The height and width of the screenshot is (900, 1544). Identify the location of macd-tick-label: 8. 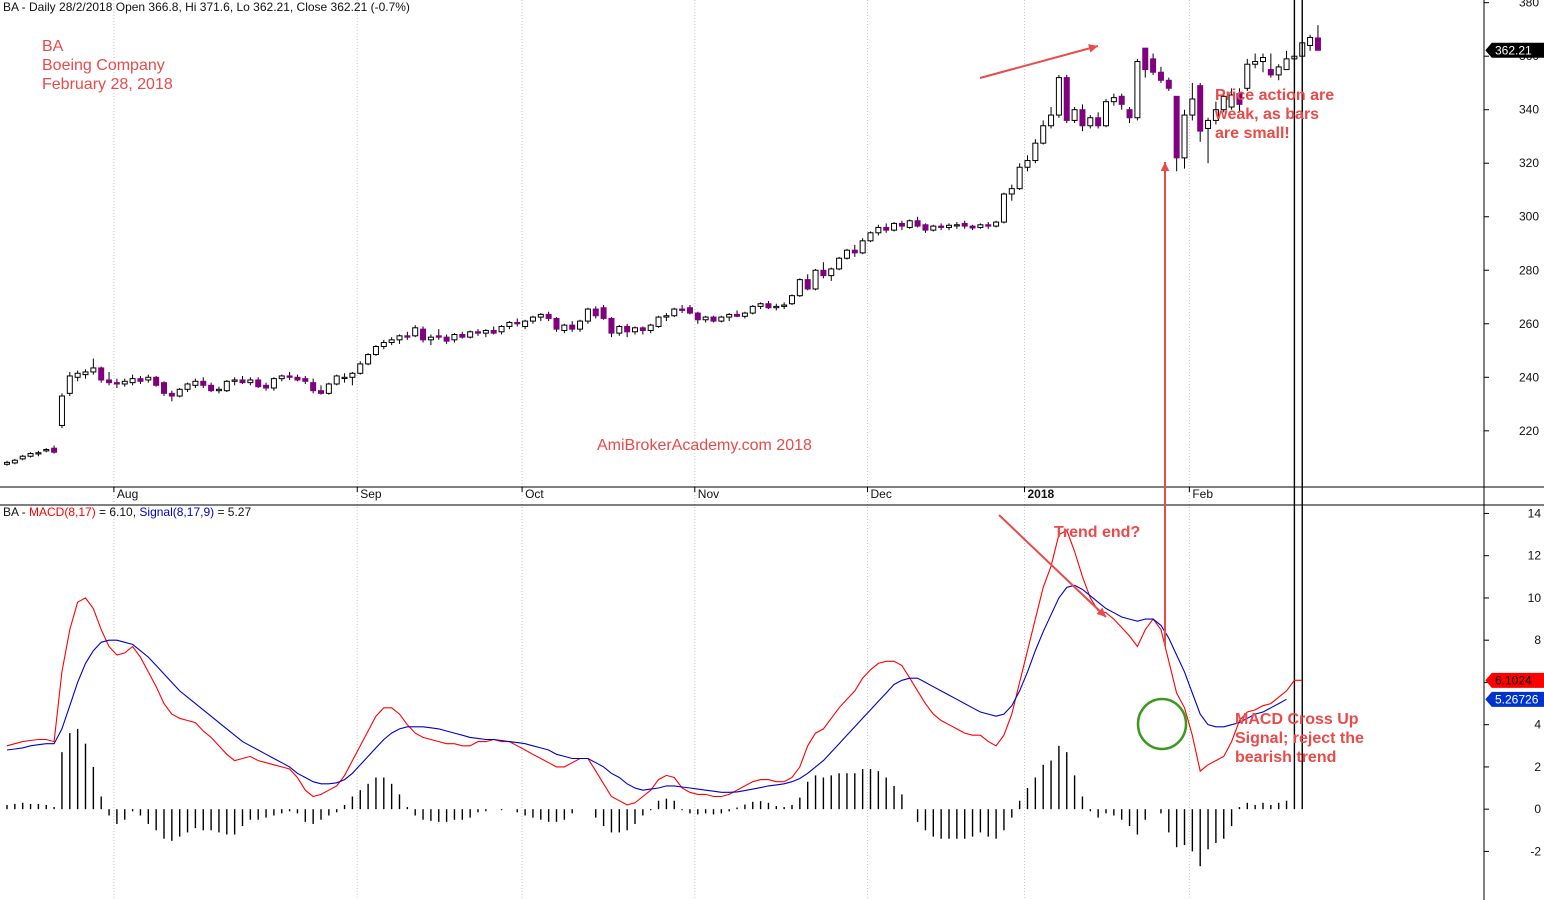
(1537, 640).